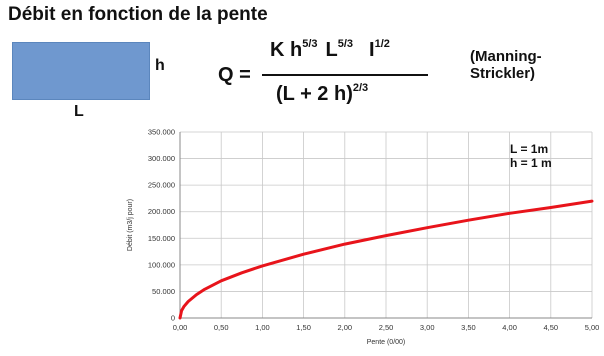  Describe the element at coordinates (81, 71) in the screenshot. I see `channel-cross-section` at that location.